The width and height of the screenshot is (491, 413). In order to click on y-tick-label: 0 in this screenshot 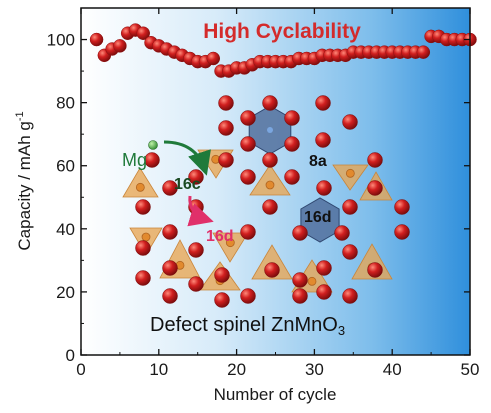, I will do `click(70, 355)`.